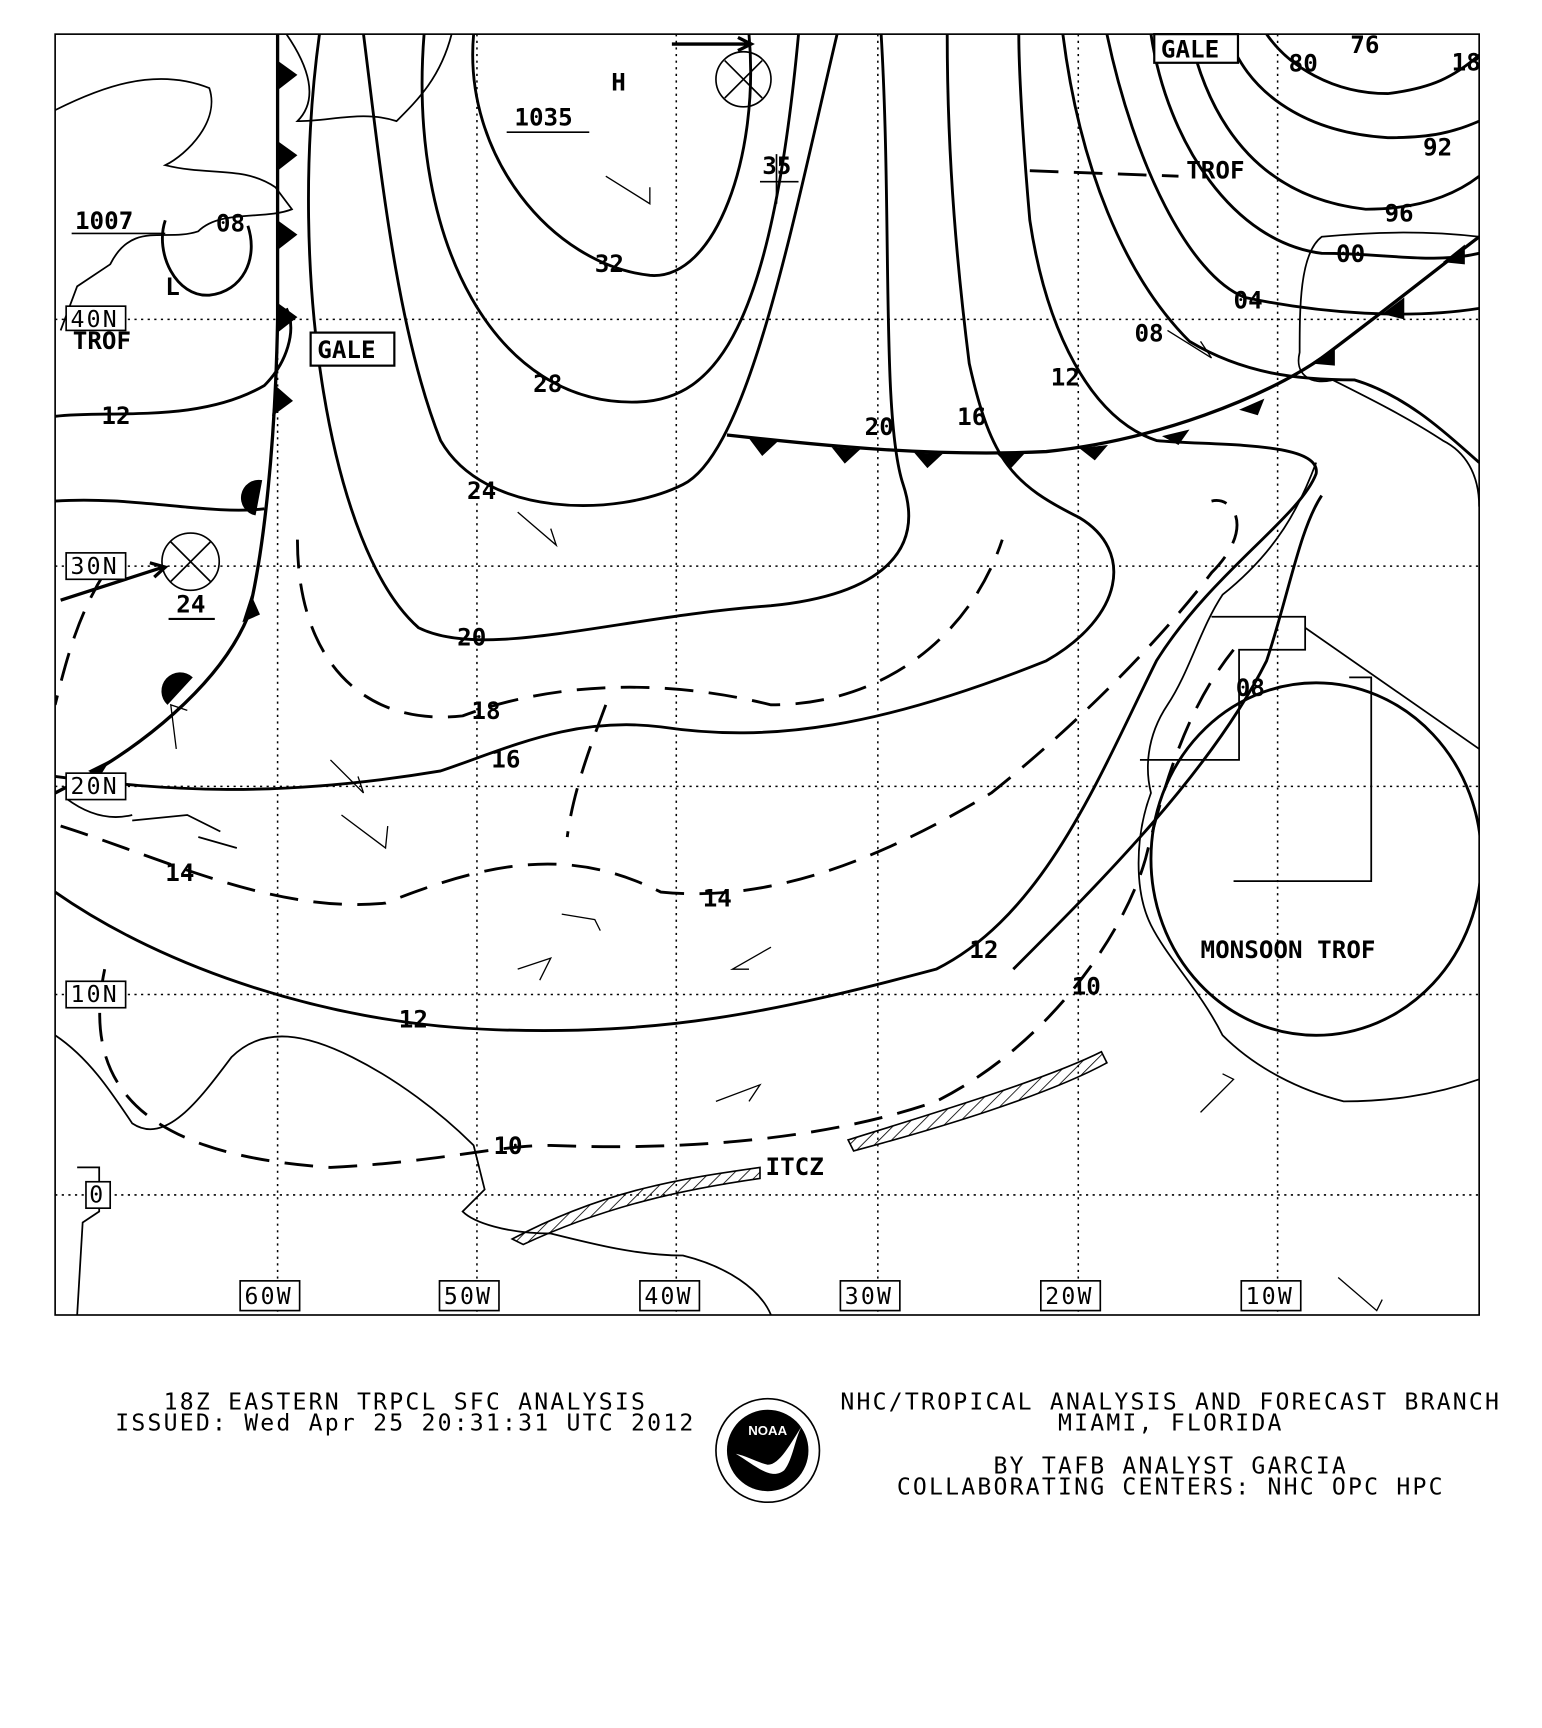 This screenshot has width=1542, height=1728. I want to click on itcz-label: ITCZ, so click(794, 1167).